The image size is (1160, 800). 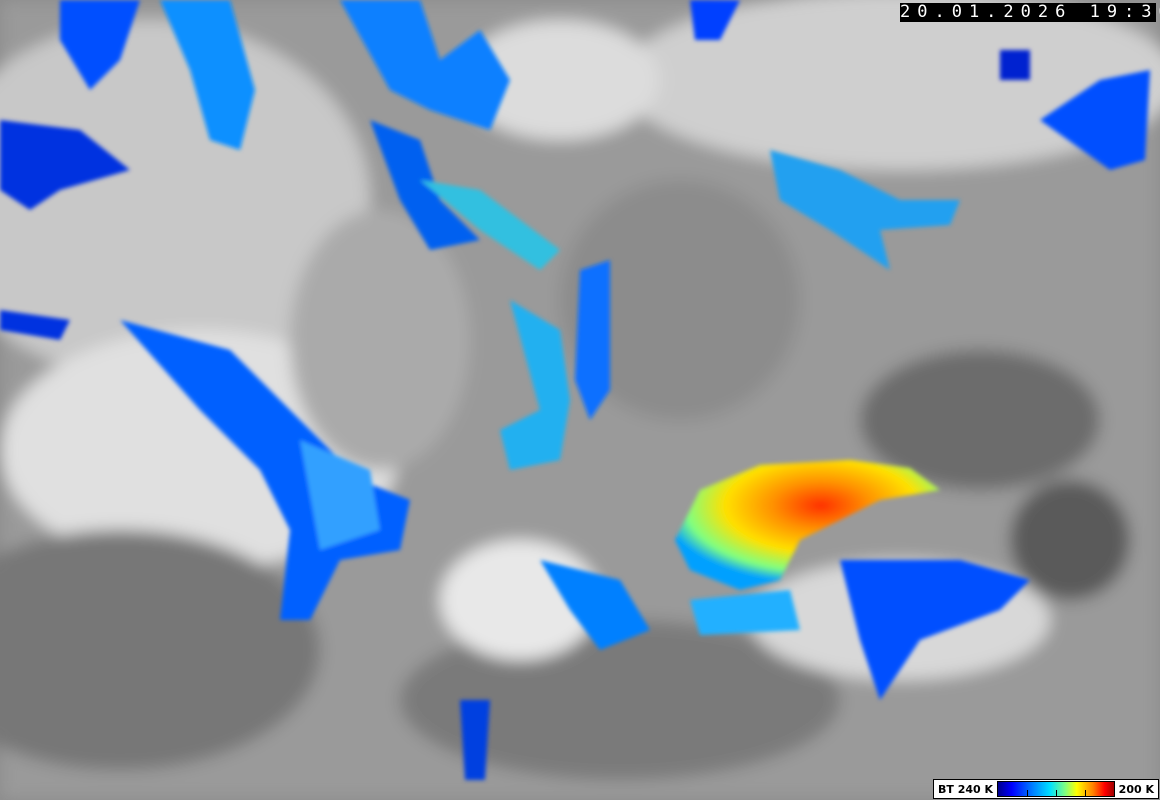 I want to click on deep-convection-cell, so click(x=807, y=525).